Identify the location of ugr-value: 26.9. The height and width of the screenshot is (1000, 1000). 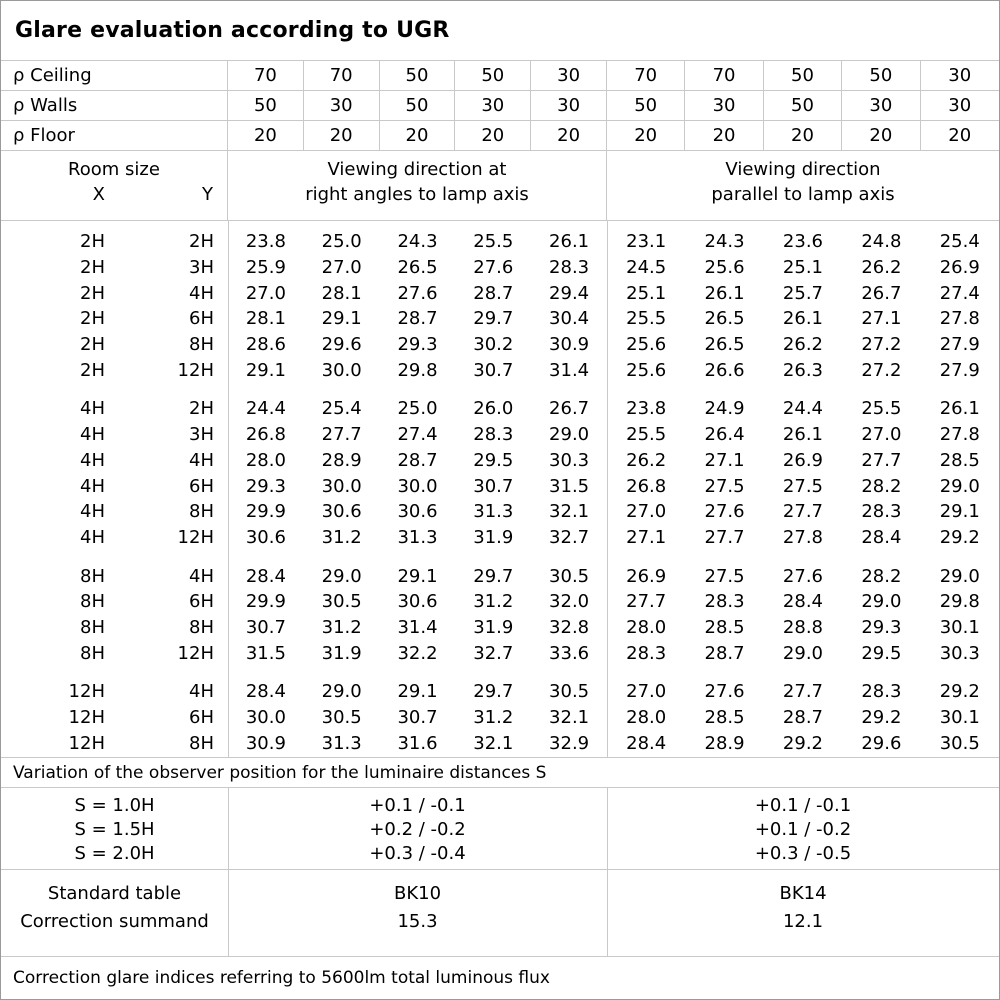
(646, 576).